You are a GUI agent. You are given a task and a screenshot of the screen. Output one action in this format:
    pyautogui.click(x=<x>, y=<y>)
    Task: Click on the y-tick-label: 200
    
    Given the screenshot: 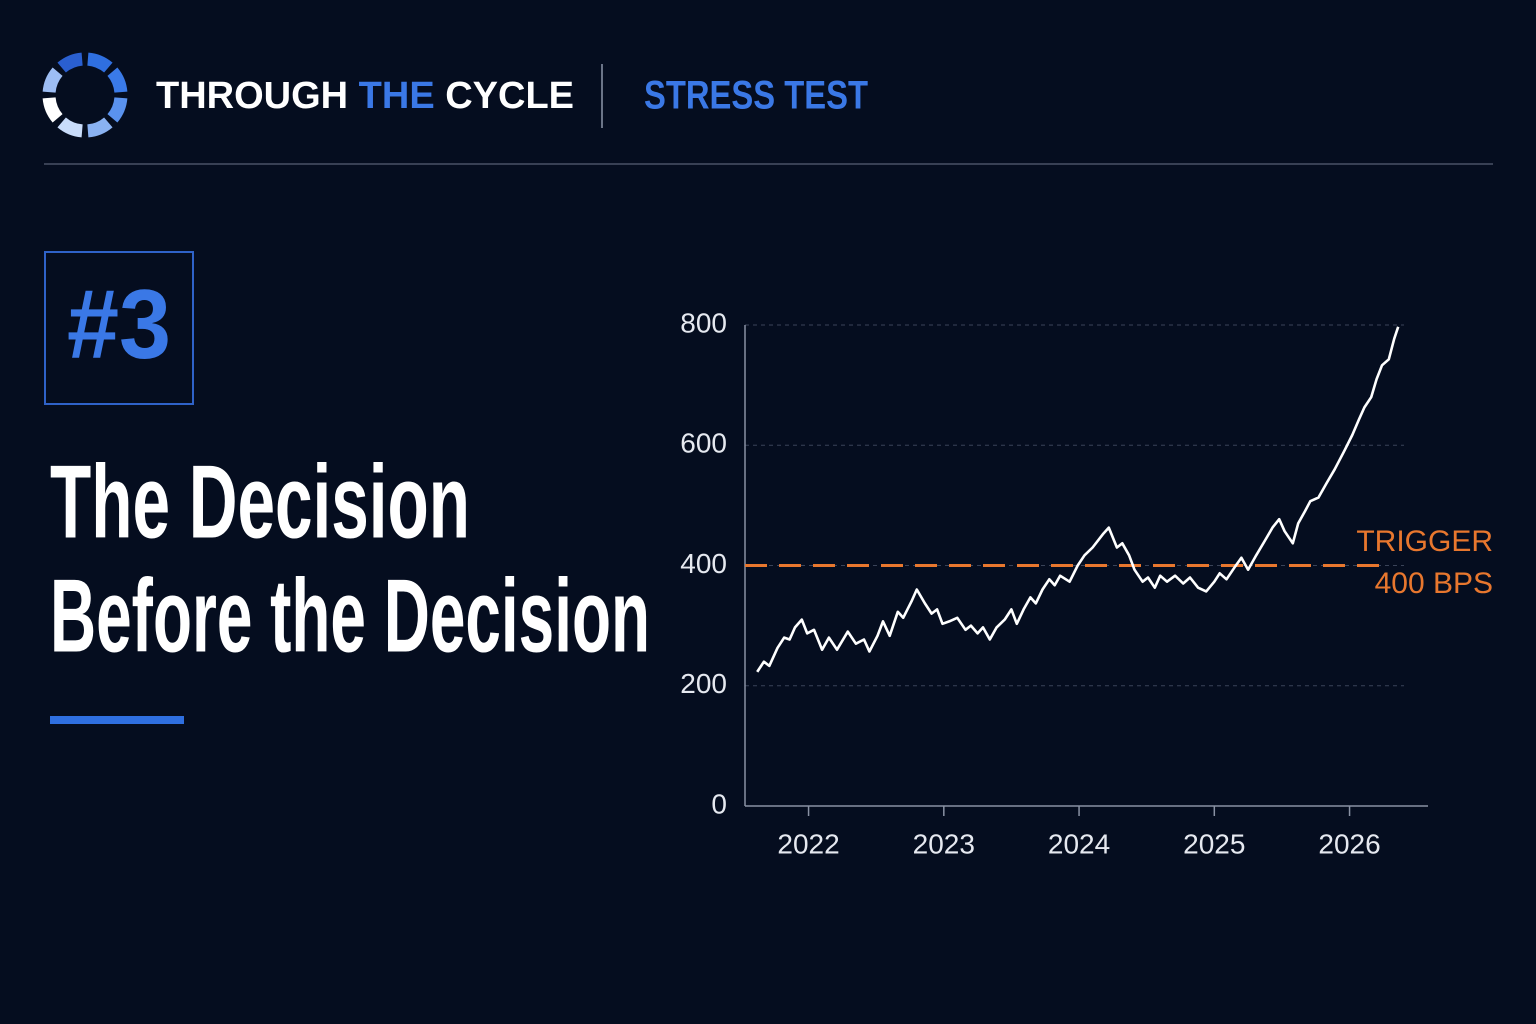 What is the action you would take?
    pyautogui.click(x=703, y=683)
    